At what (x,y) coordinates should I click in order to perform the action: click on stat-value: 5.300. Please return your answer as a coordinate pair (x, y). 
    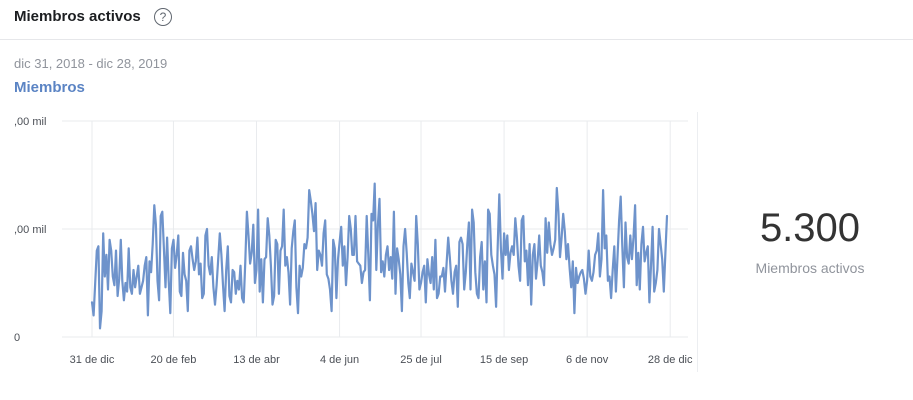
    Looking at the image, I should click on (810, 228).